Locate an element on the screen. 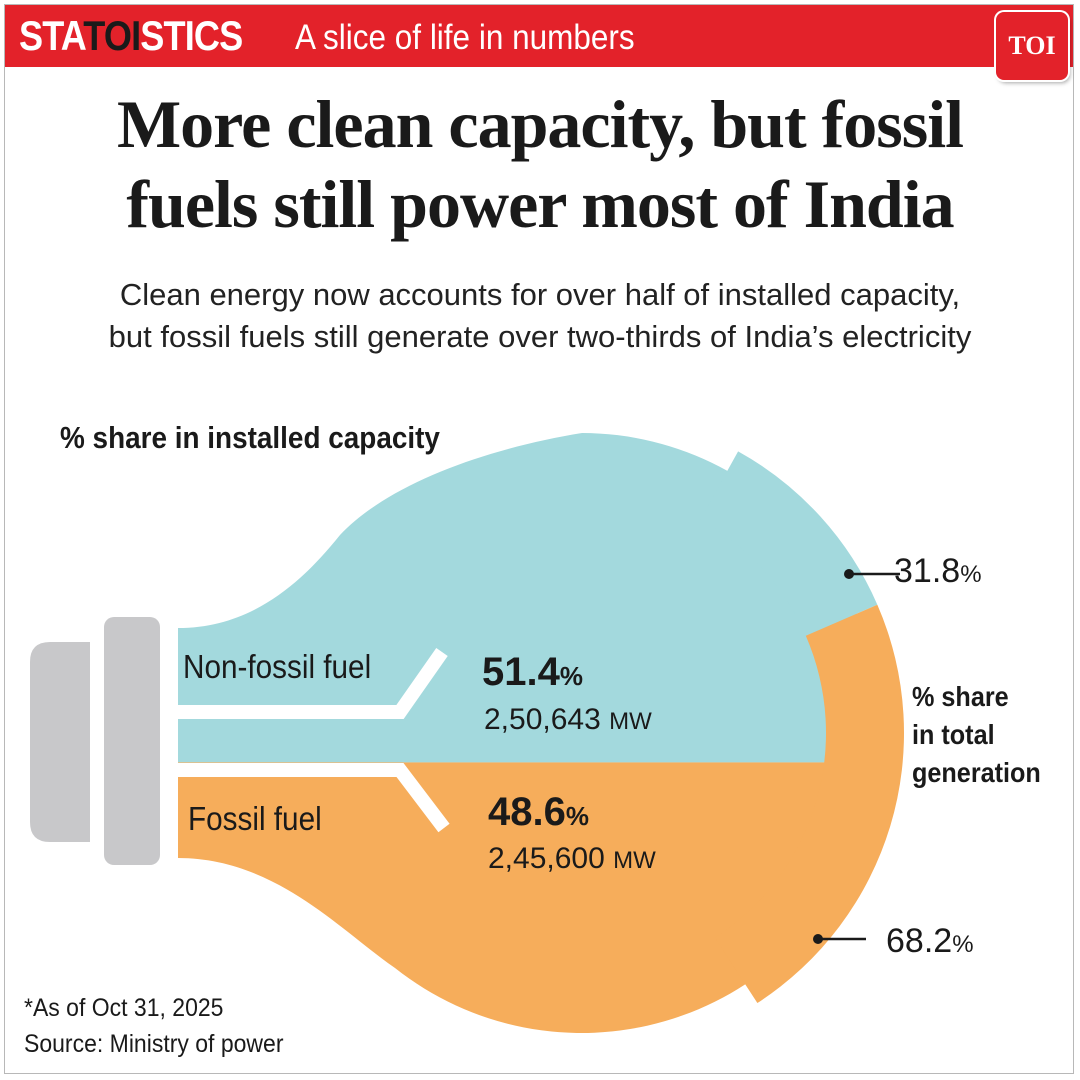 This screenshot has width=1080, height=1080. generation-title-line-2: in total is located at coordinates (953, 734).